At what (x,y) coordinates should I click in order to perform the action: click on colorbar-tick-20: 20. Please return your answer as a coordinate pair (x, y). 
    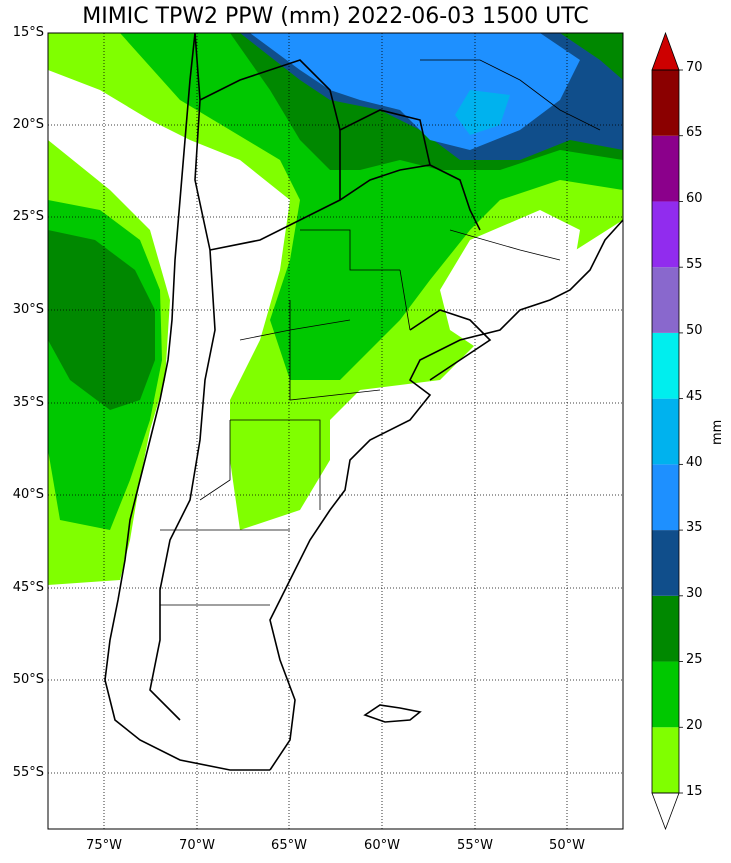
    Looking at the image, I should click on (694, 725).